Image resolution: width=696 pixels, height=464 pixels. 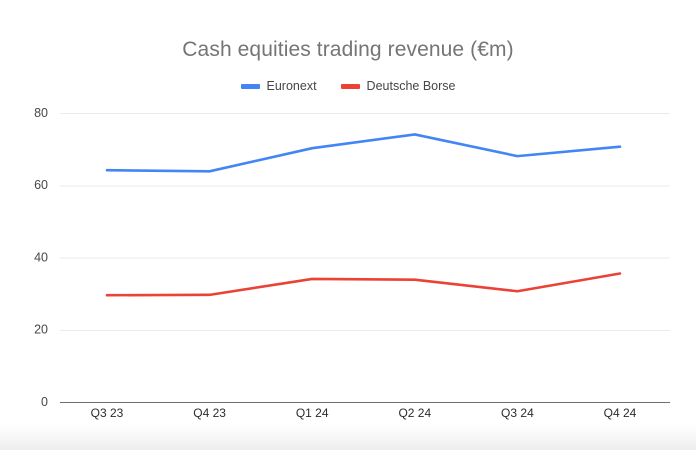 I want to click on x-tick-label: Q4 23, so click(x=209, y=413).